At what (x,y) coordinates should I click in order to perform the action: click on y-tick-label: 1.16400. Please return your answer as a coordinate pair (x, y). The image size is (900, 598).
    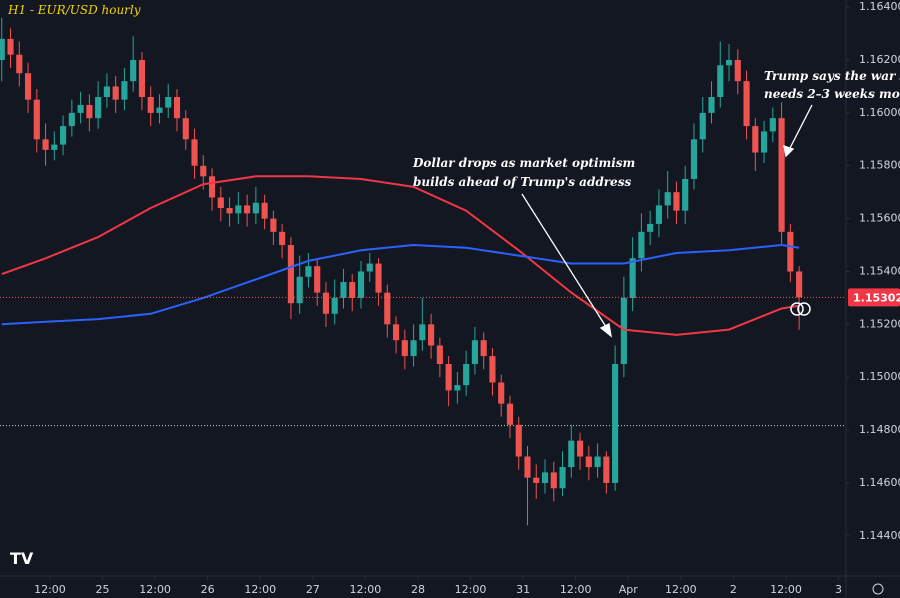
    Looking at the image, I should click on (879, 6).